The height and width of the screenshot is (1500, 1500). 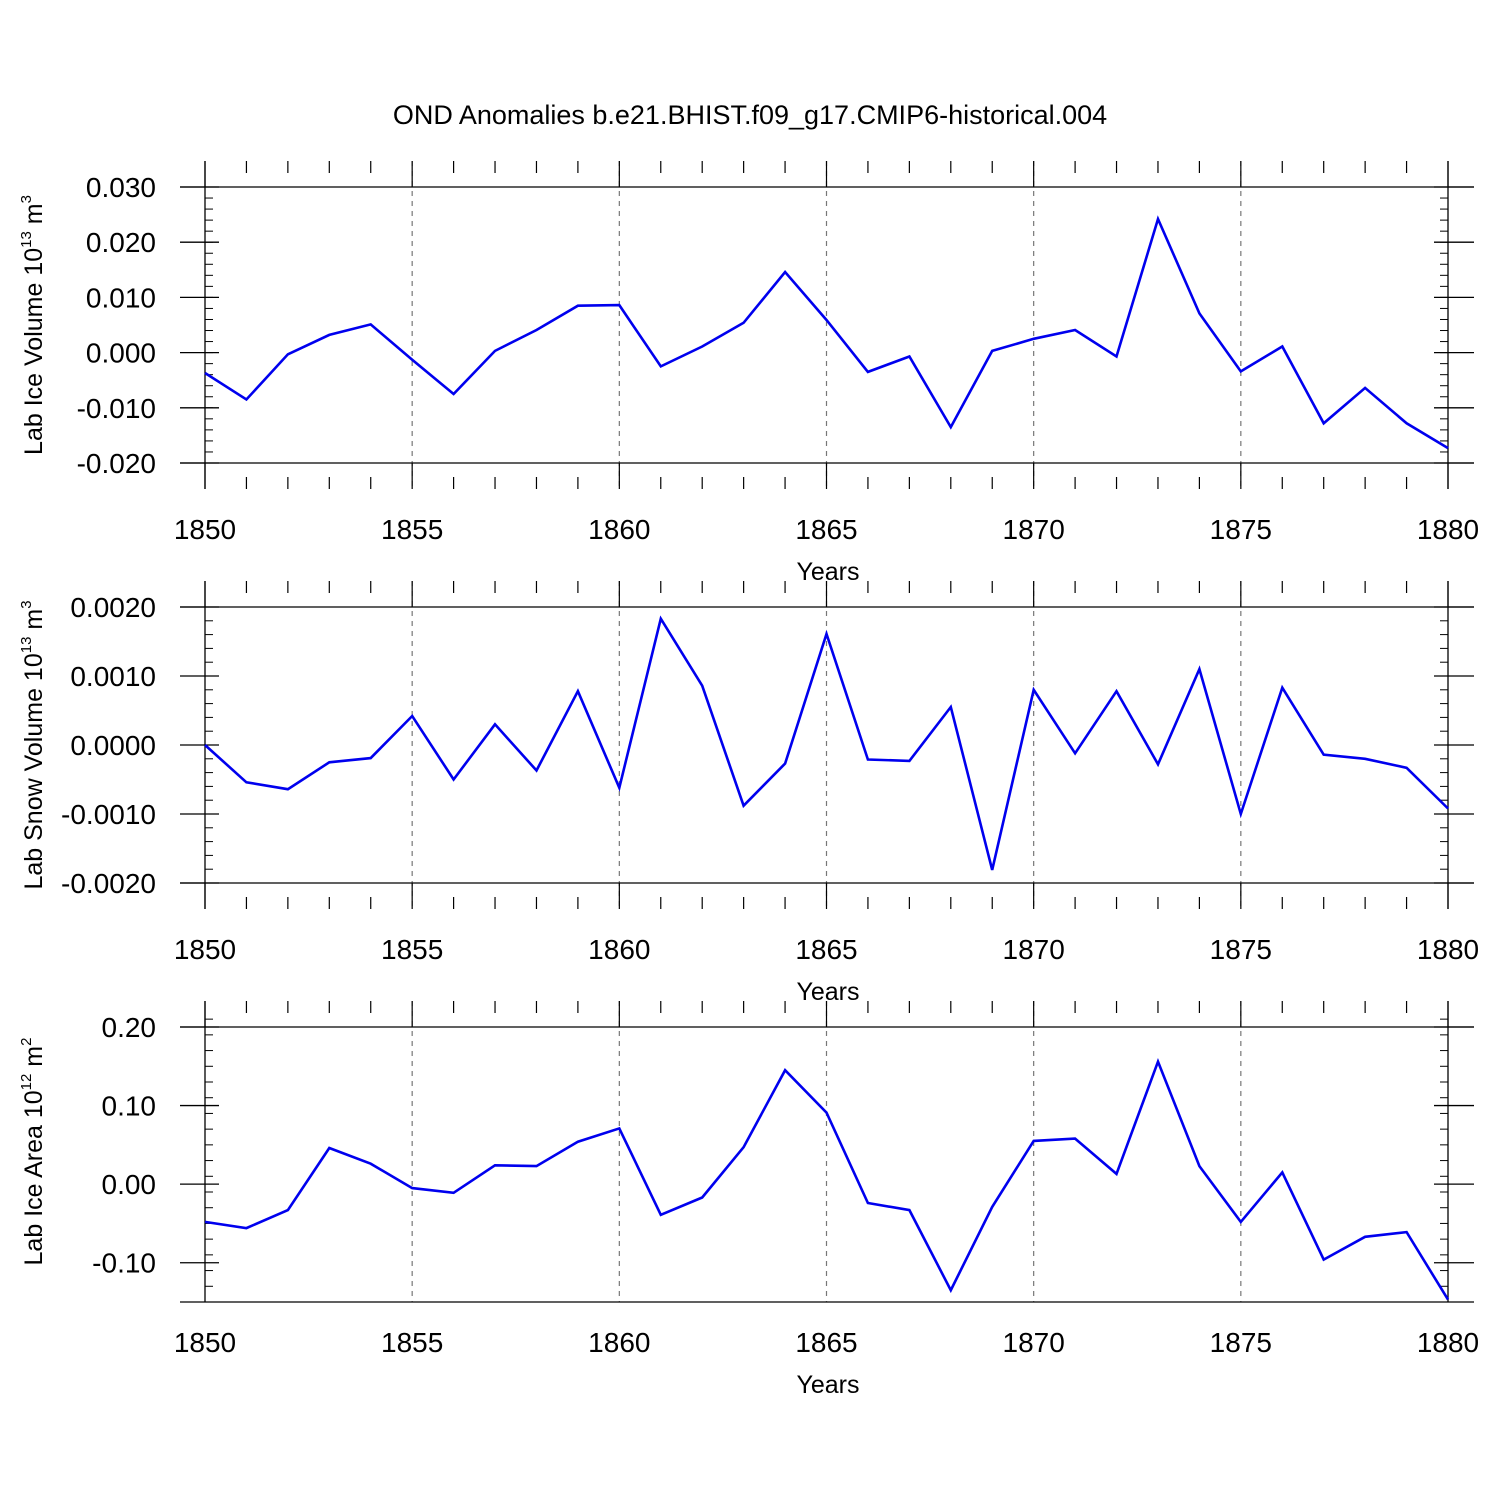 I want to click on y-tick-label: -0.0010, so click(x=108, y=814).